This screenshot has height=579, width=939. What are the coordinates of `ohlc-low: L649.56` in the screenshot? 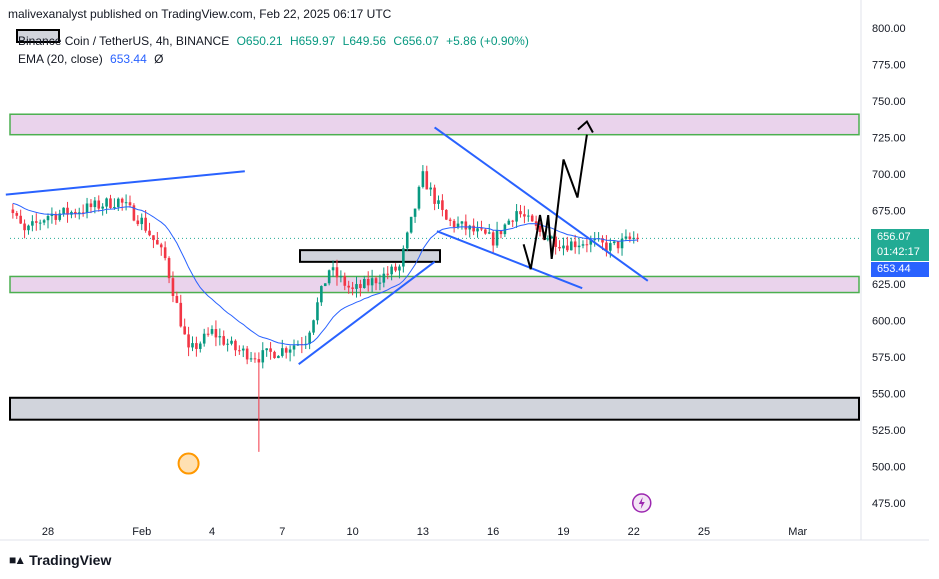 It's located at (364, 41).